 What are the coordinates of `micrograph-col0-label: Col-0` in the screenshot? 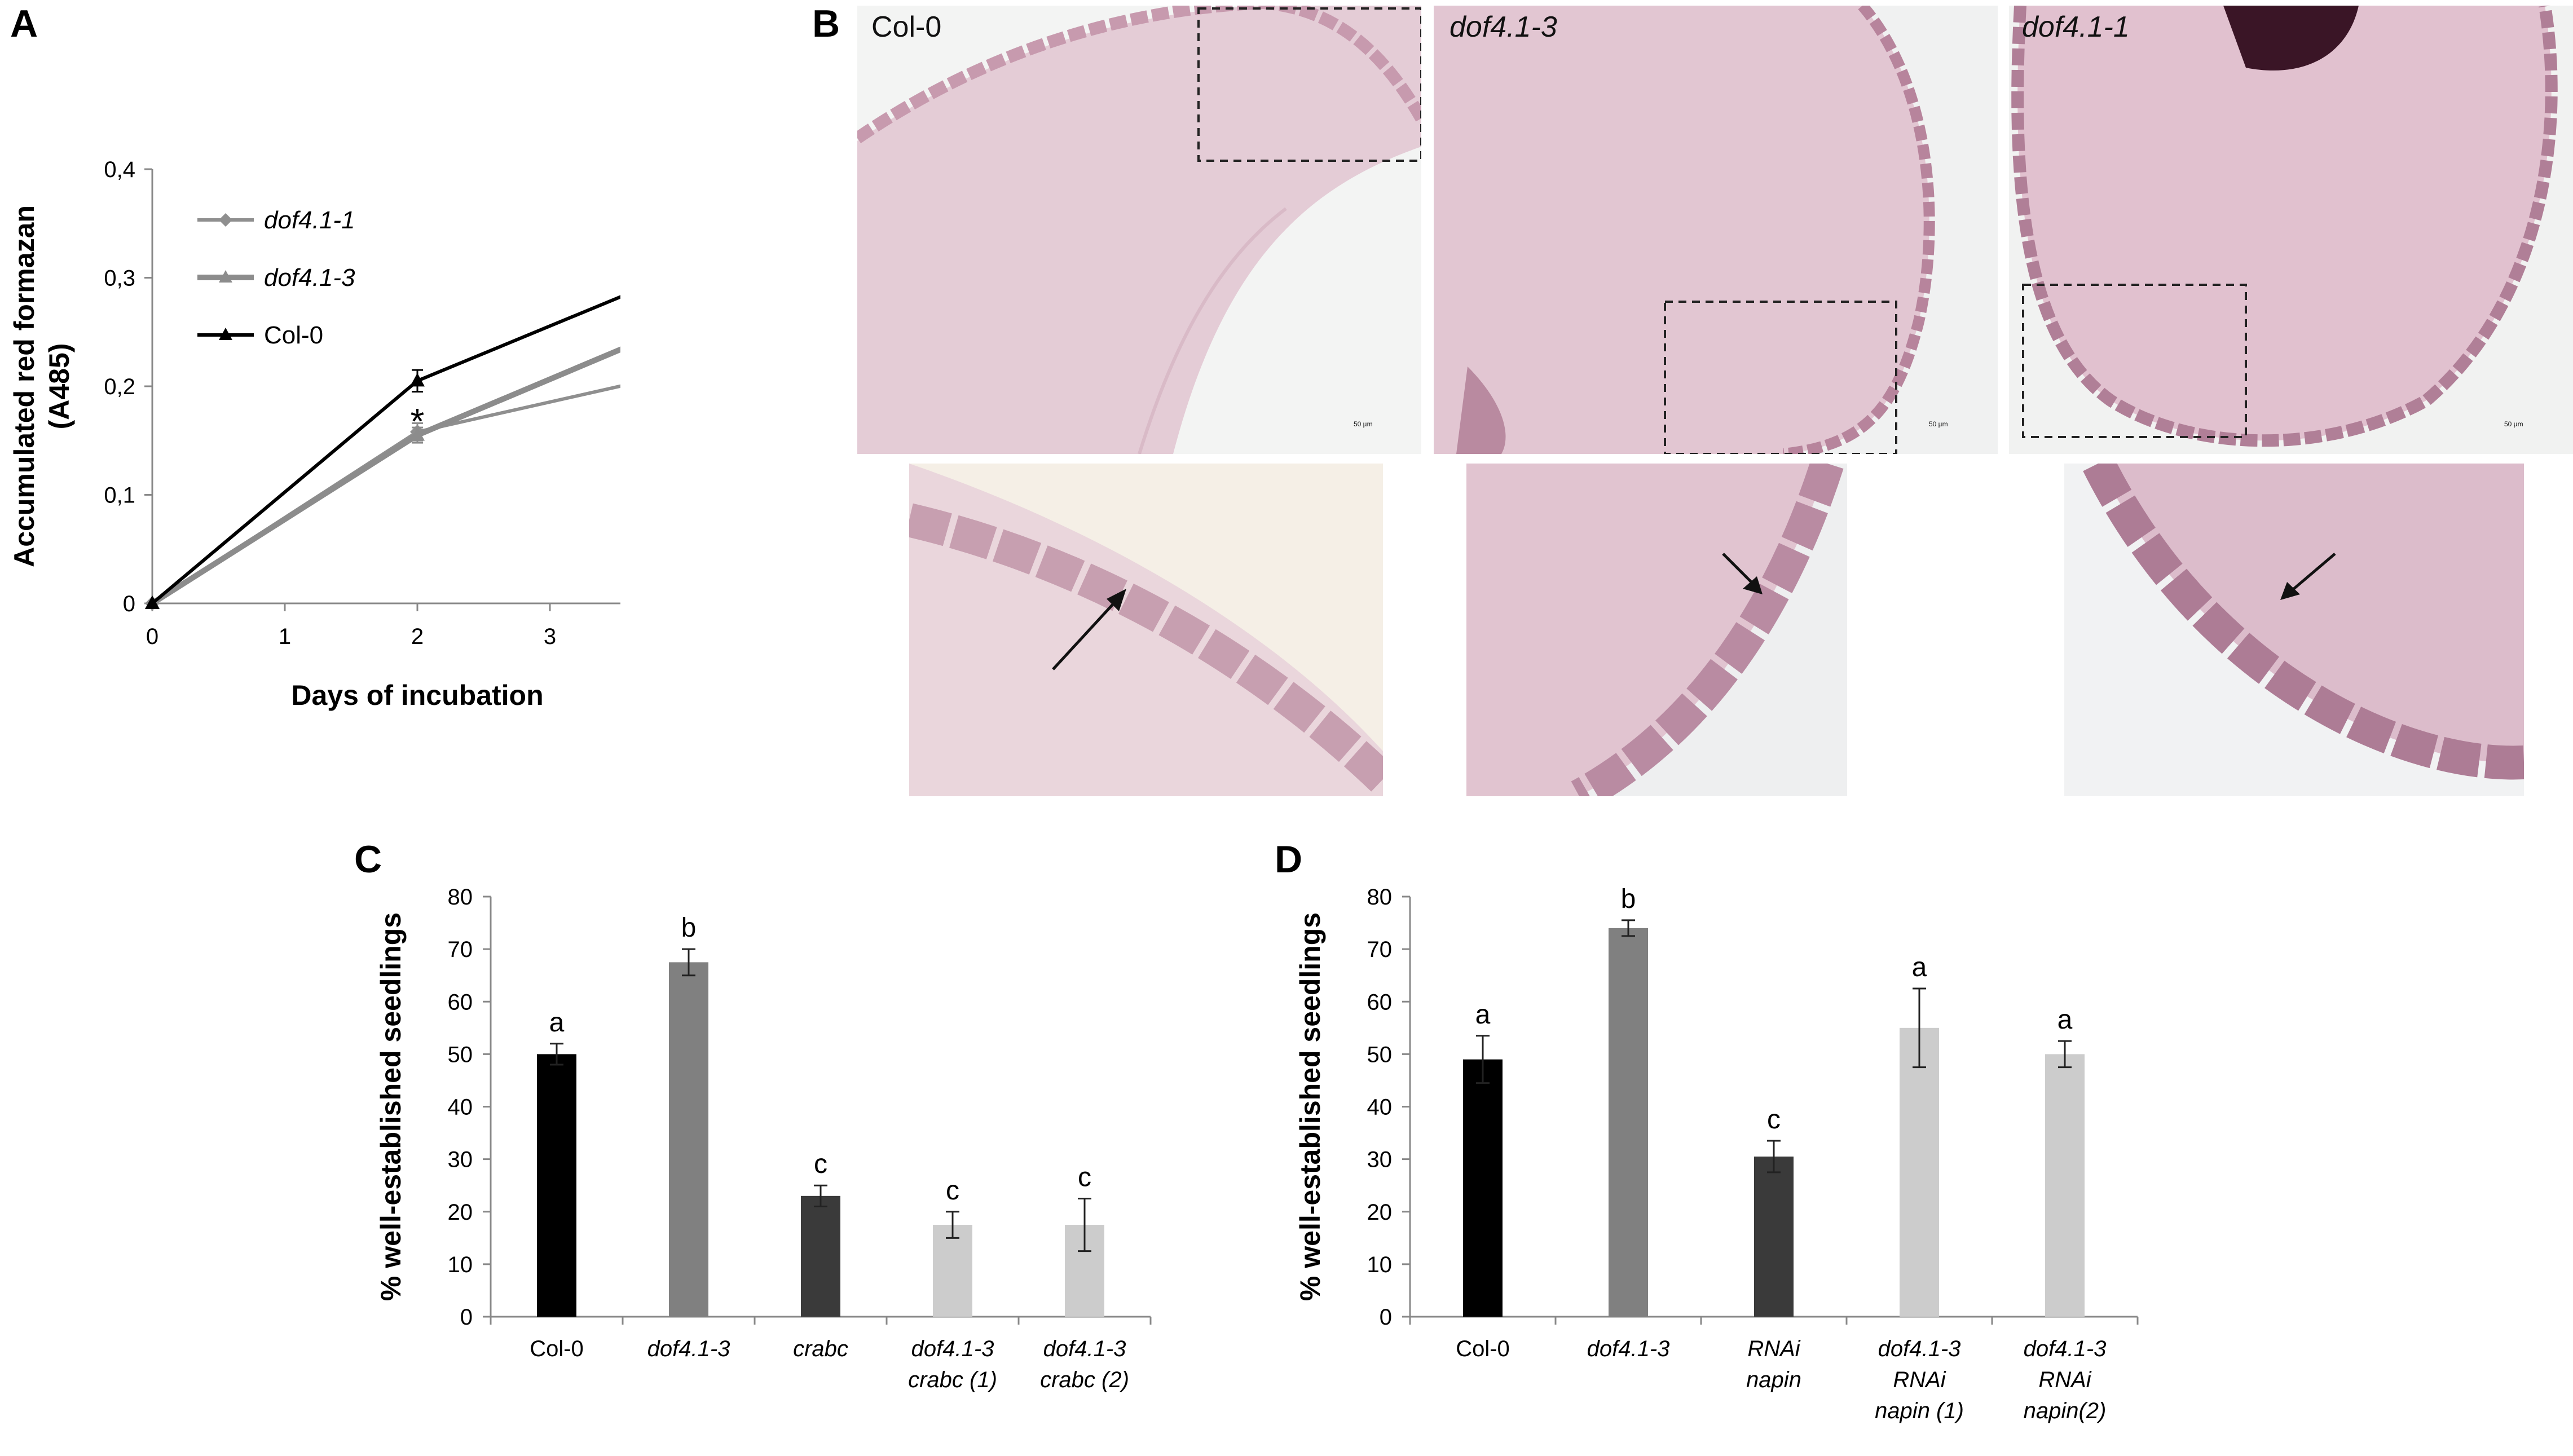 It's located at (907, 27).